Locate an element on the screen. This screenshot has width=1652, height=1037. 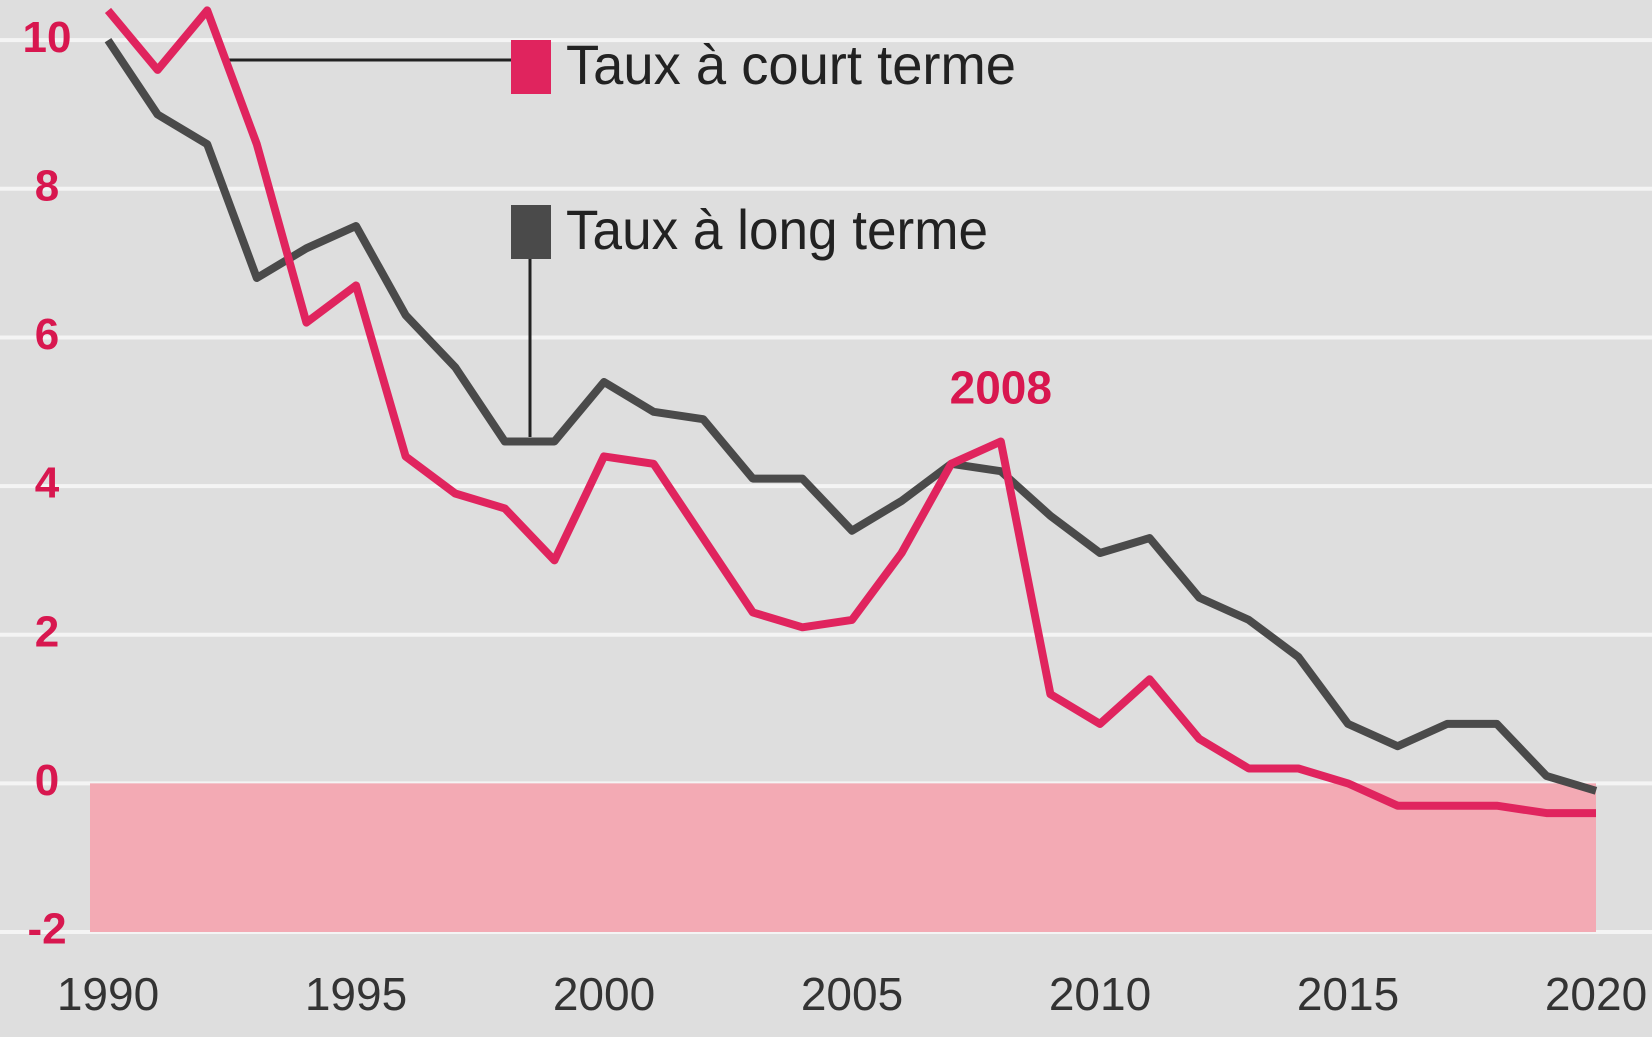
y-tick-label: 4 is located at coordinates (47, 483).